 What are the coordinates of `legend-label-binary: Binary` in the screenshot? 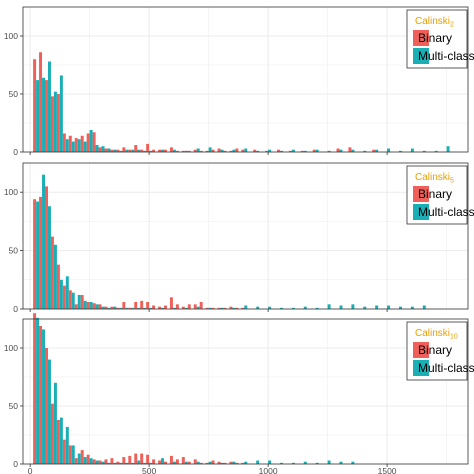 It's located at (435, 38).